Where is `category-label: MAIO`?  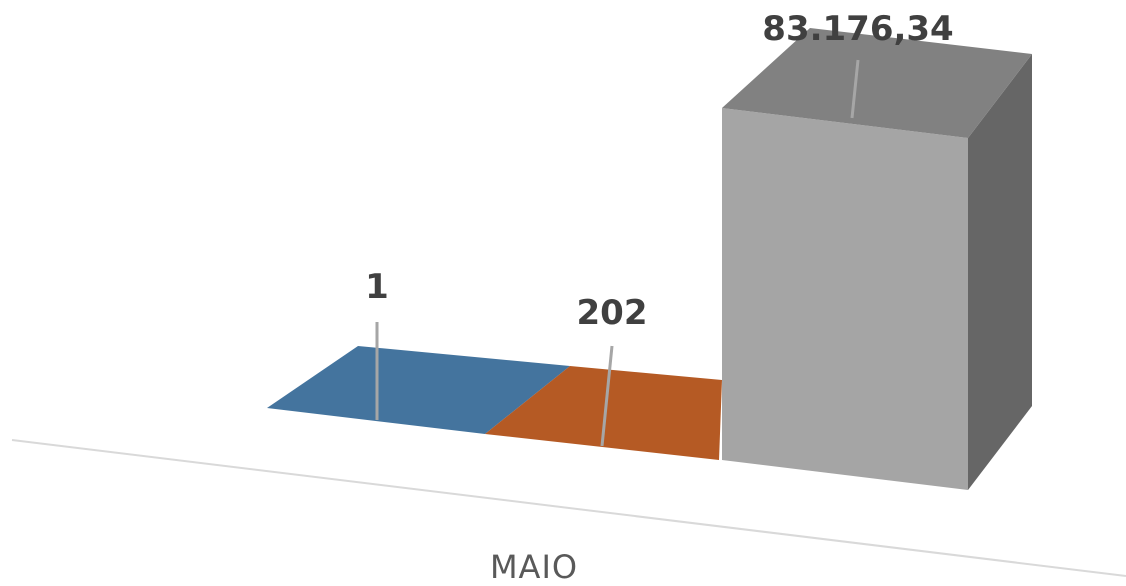 category-label: MAIO is located at coordinates (534, 567).